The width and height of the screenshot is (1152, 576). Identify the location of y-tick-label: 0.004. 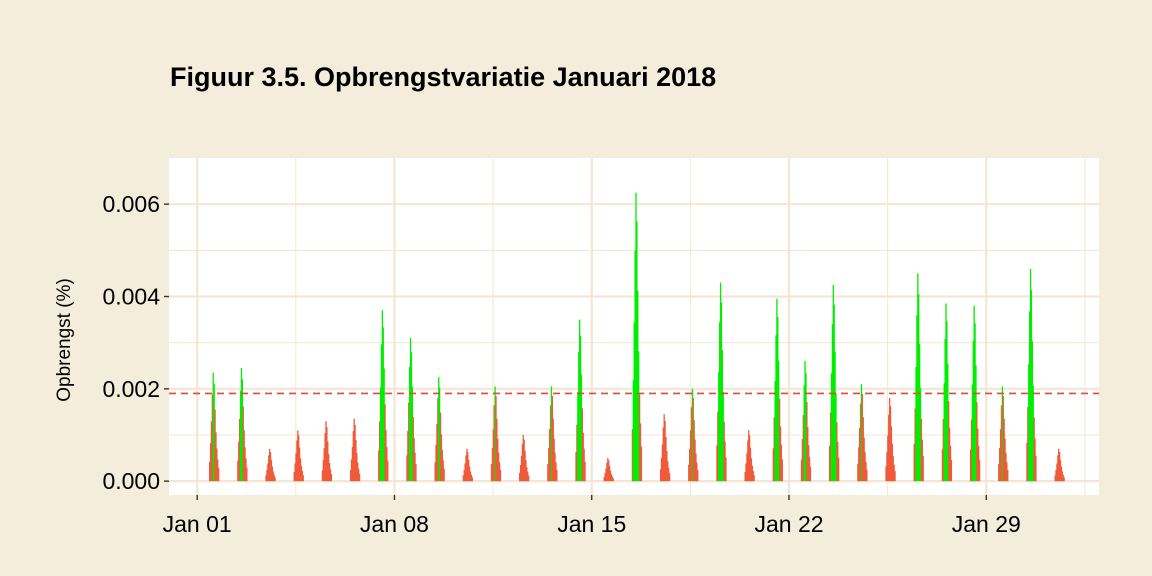
(131, 296).